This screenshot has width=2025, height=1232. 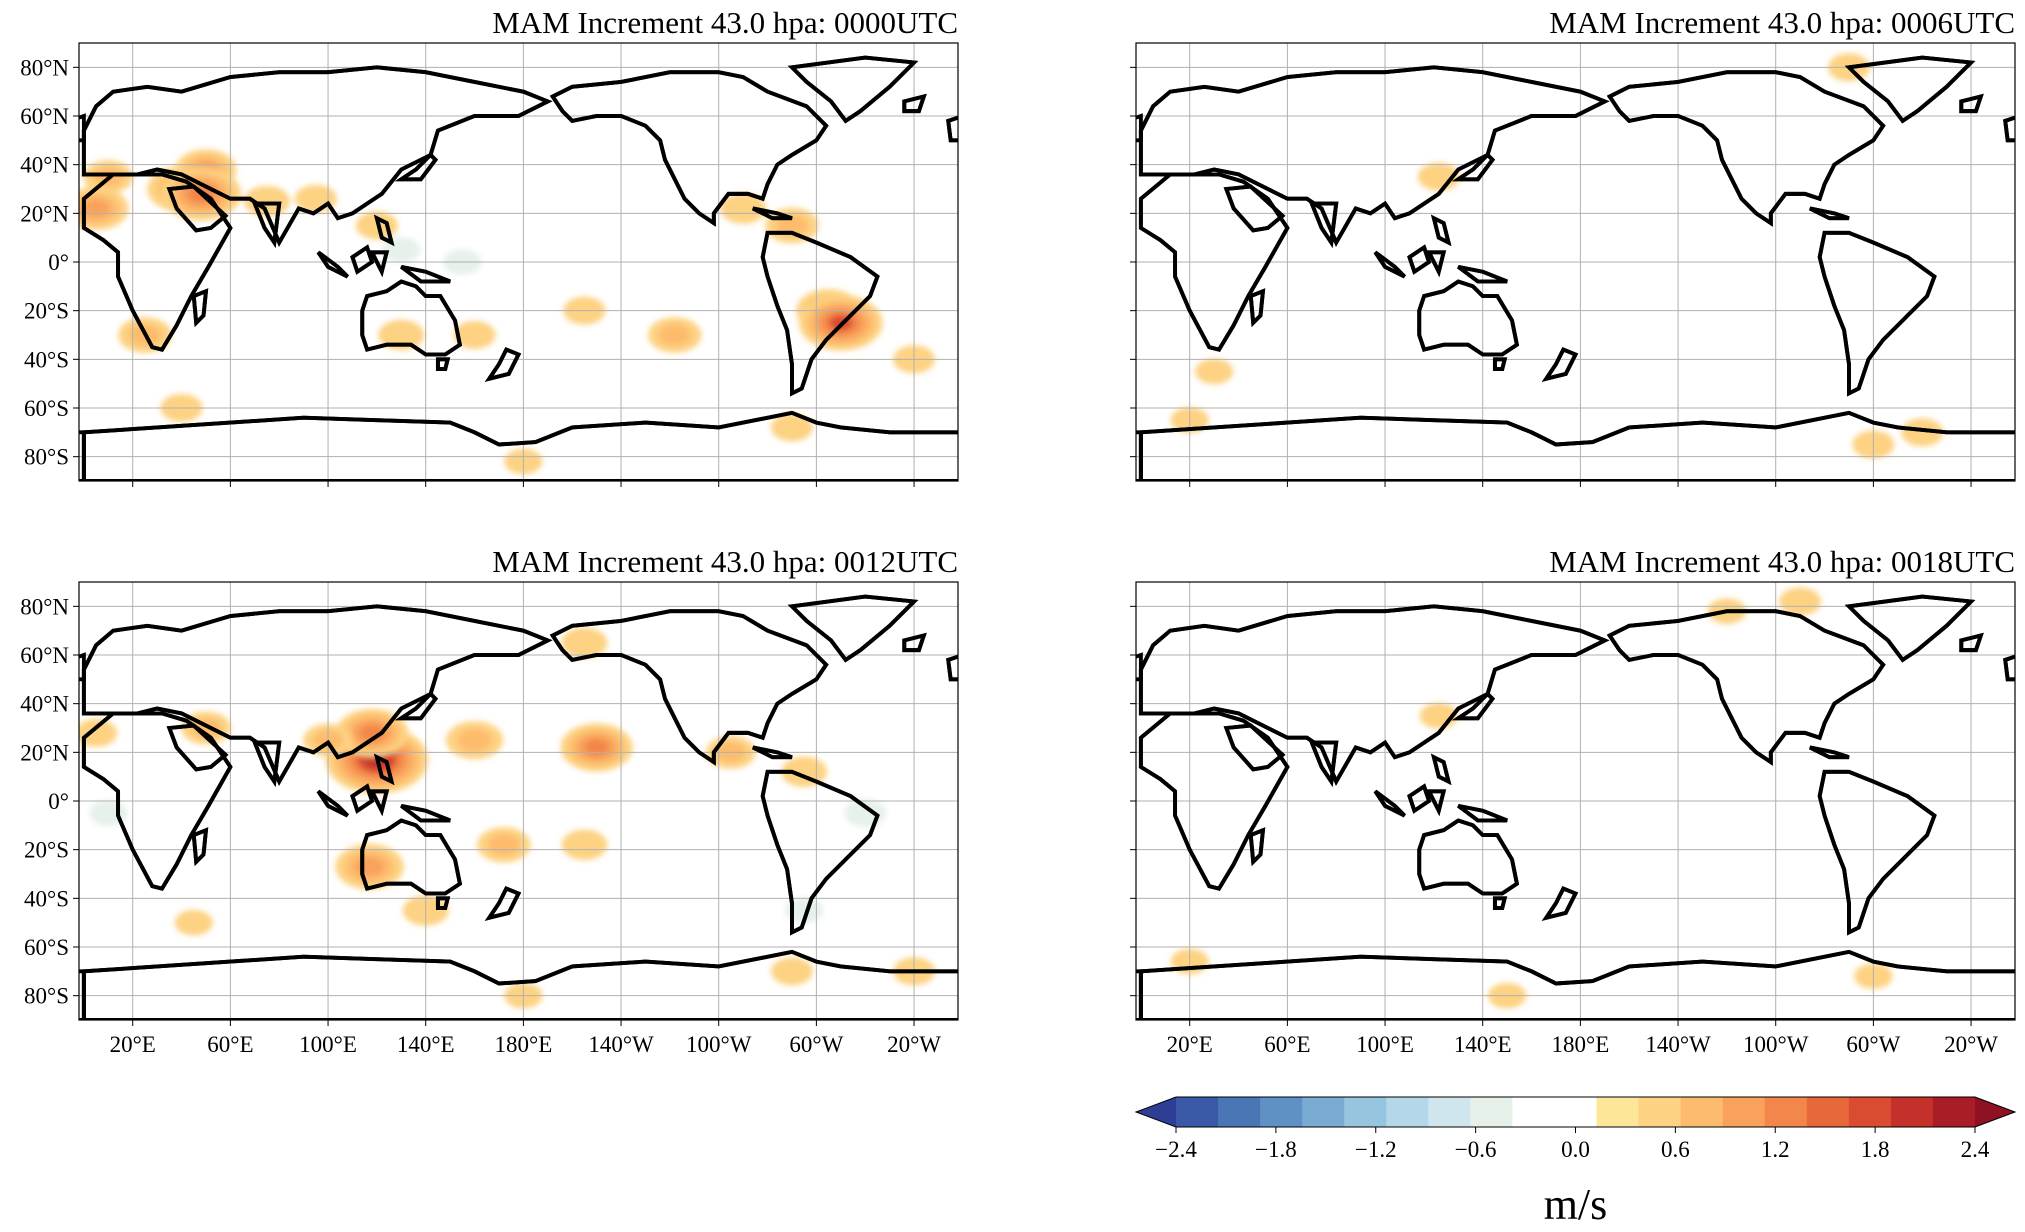 What do you see at coordinates (725, 561) in the screenshot?
I see `panel-title: MAM Increment 43.0 hpa: 0012UTC` at bounding box center [725, 561].